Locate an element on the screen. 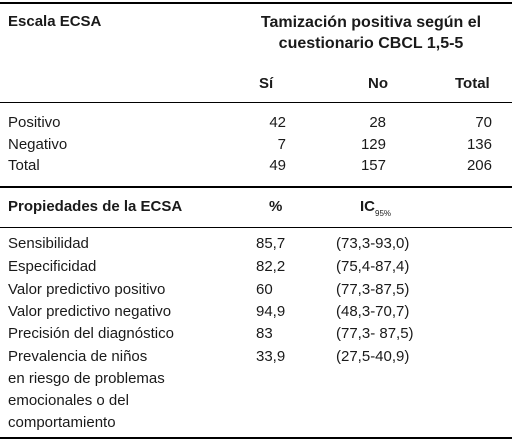 This screenshot has width=518, height=444. property-percent: 83 is located at coordinates (264, 333).